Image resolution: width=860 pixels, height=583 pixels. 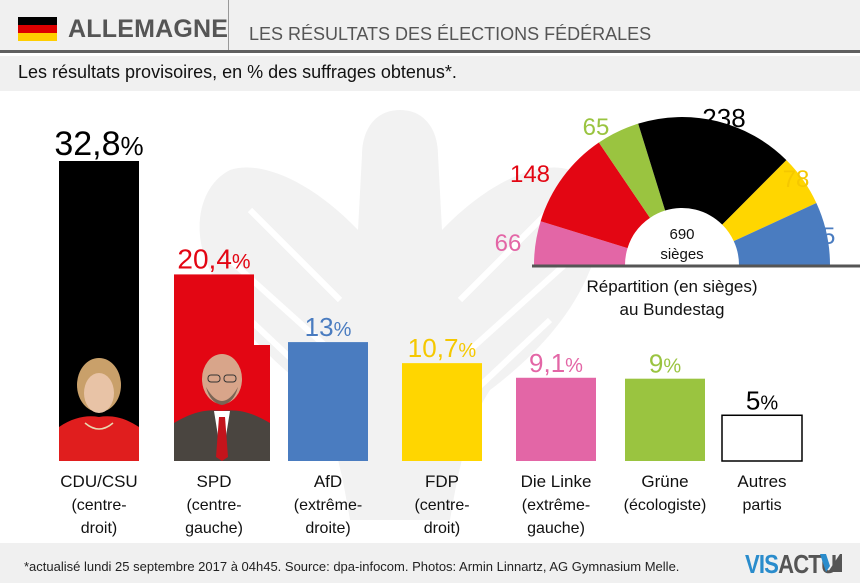 I want to click on germany-flag-icon, so click(x=37, y=29).